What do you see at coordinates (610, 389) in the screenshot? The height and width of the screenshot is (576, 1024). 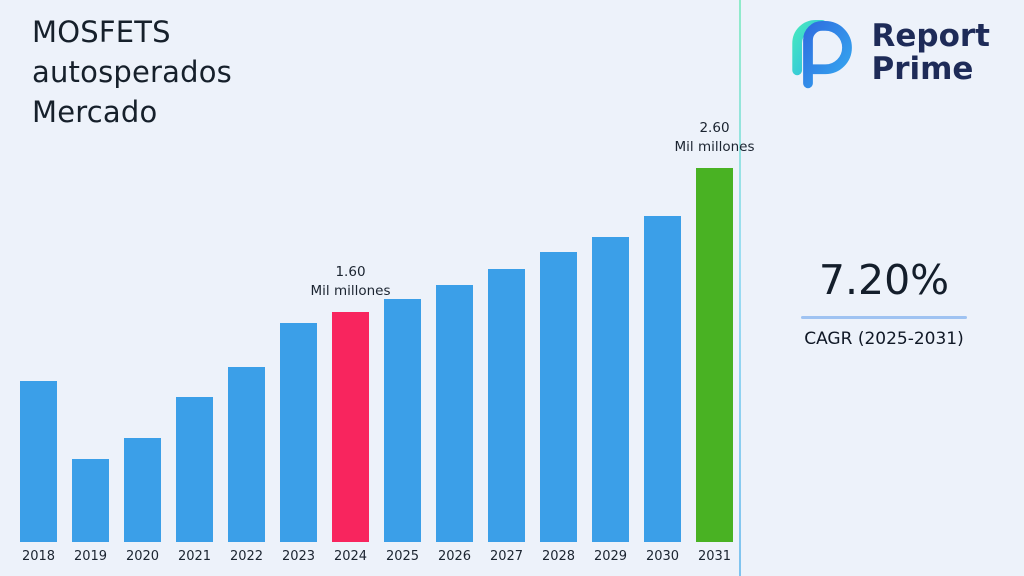 I see `bar-2029` at bounding box center [610, 389].